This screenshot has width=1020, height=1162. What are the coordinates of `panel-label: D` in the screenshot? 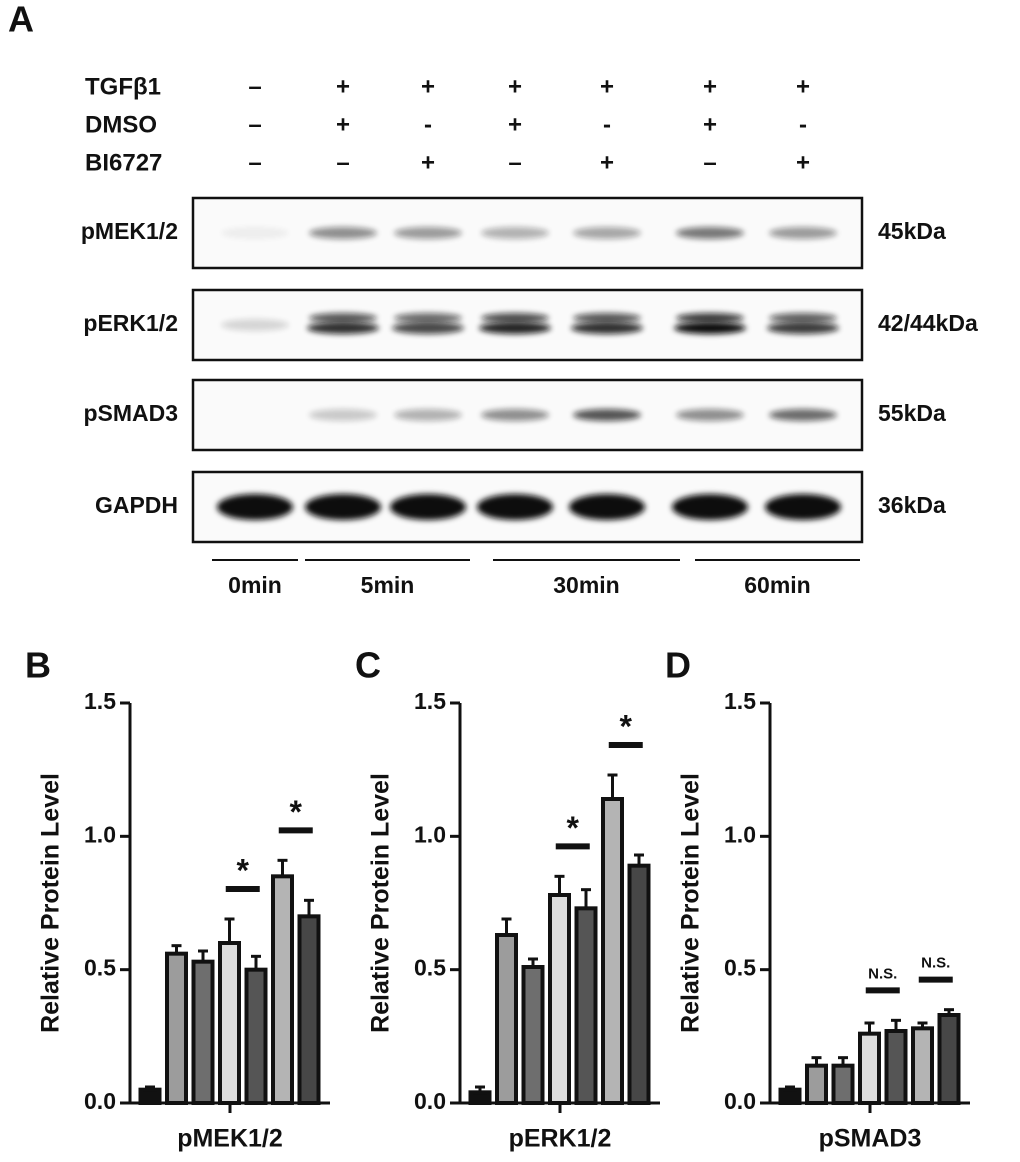 It's located at (678, 665).